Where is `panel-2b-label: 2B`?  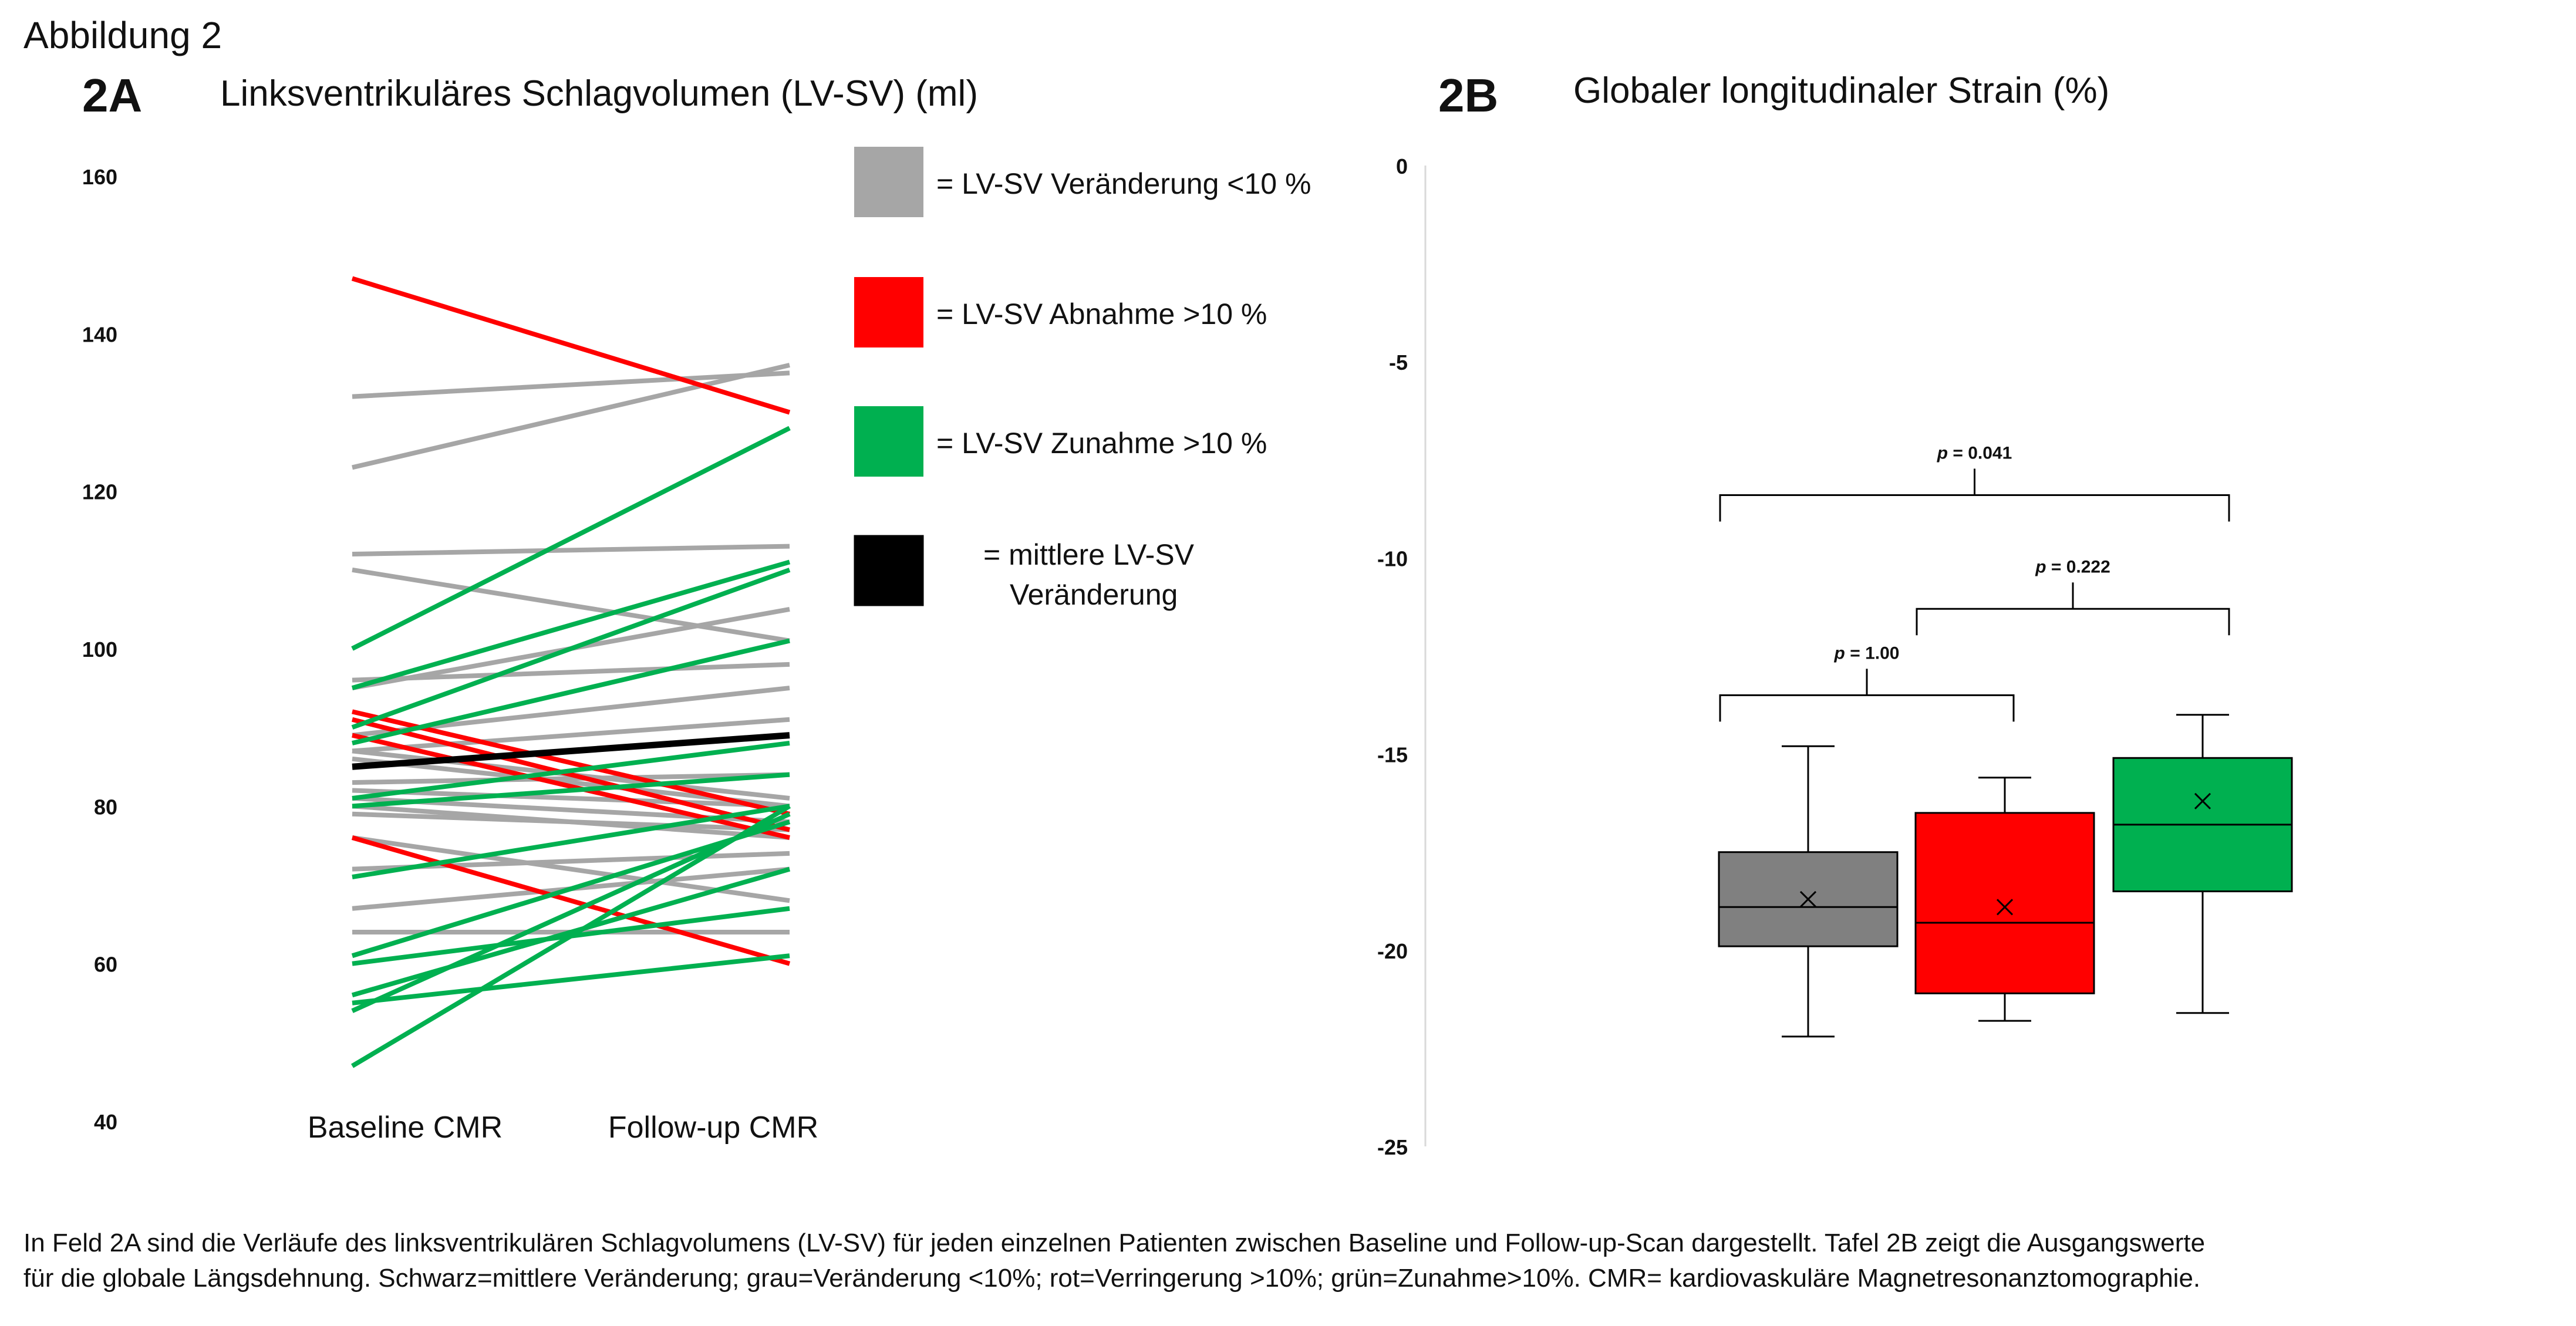
panel-2b-label: 2B is located at coordinates (1468, 95).